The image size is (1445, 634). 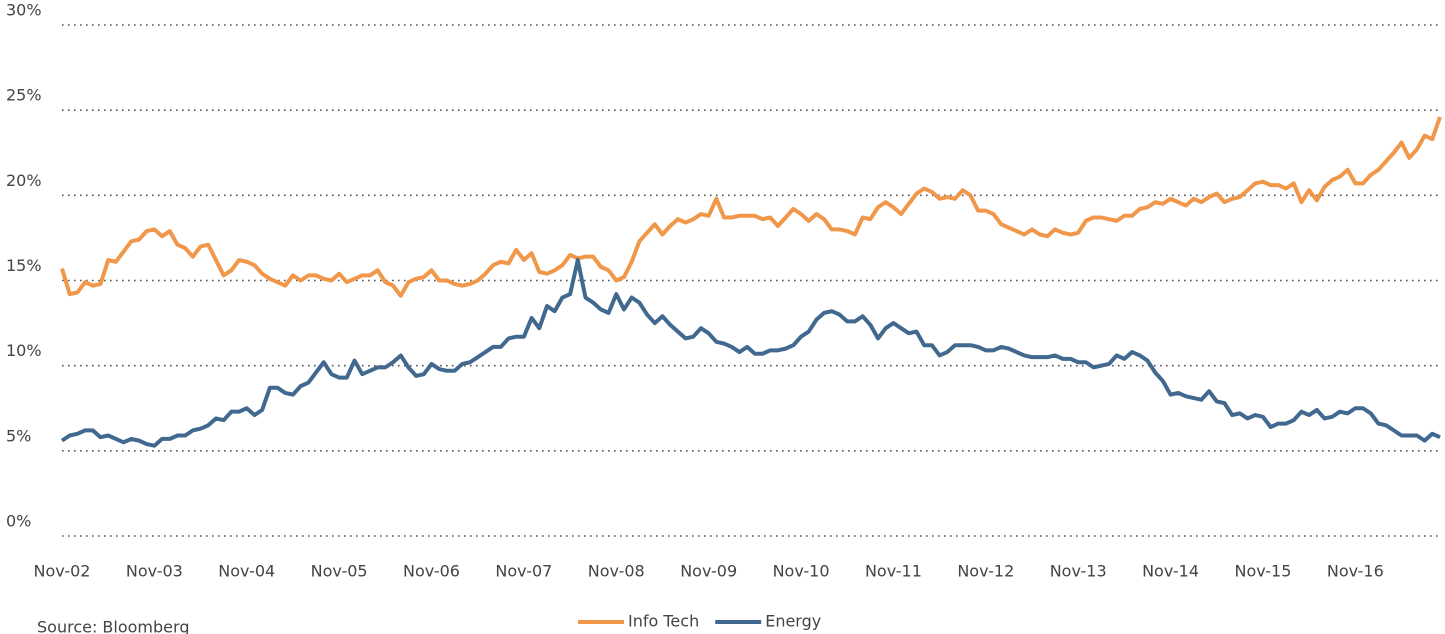 I want to click on x-tick-label: Nov-08, so click(x=616, y=571).